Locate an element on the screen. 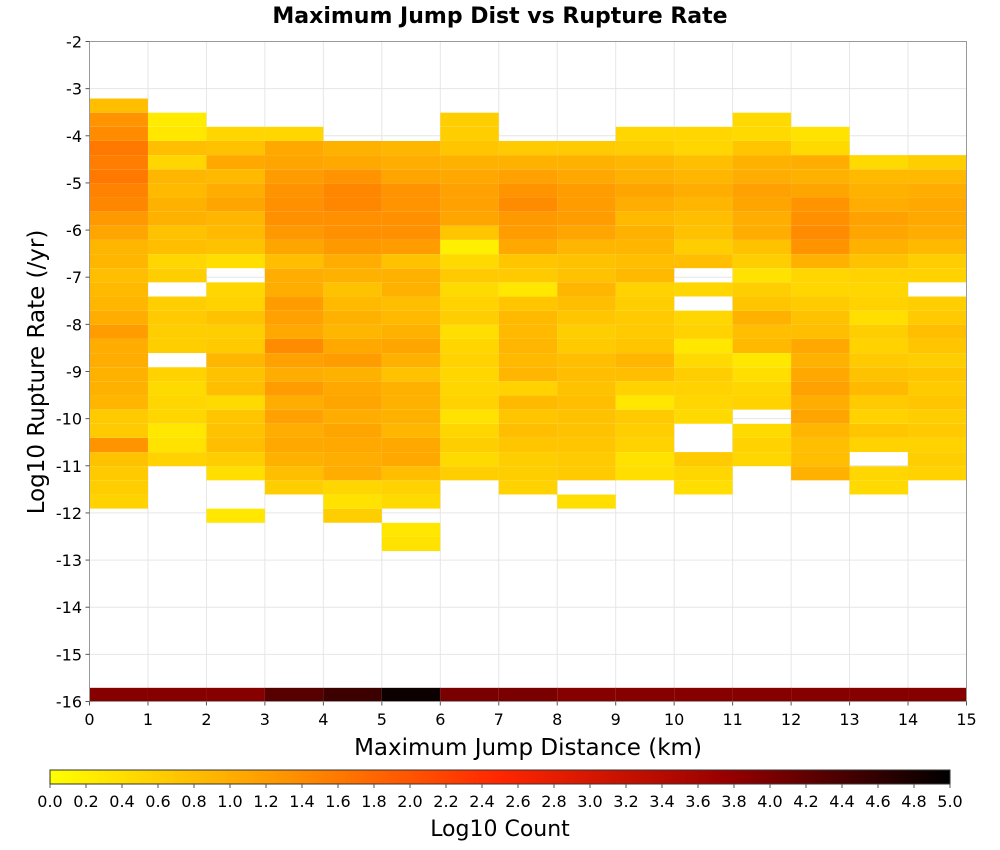 The width and height of the screenshot is (1000, 850). colorbar-tick-label: 3.6 is located at coordinates (697, 801).